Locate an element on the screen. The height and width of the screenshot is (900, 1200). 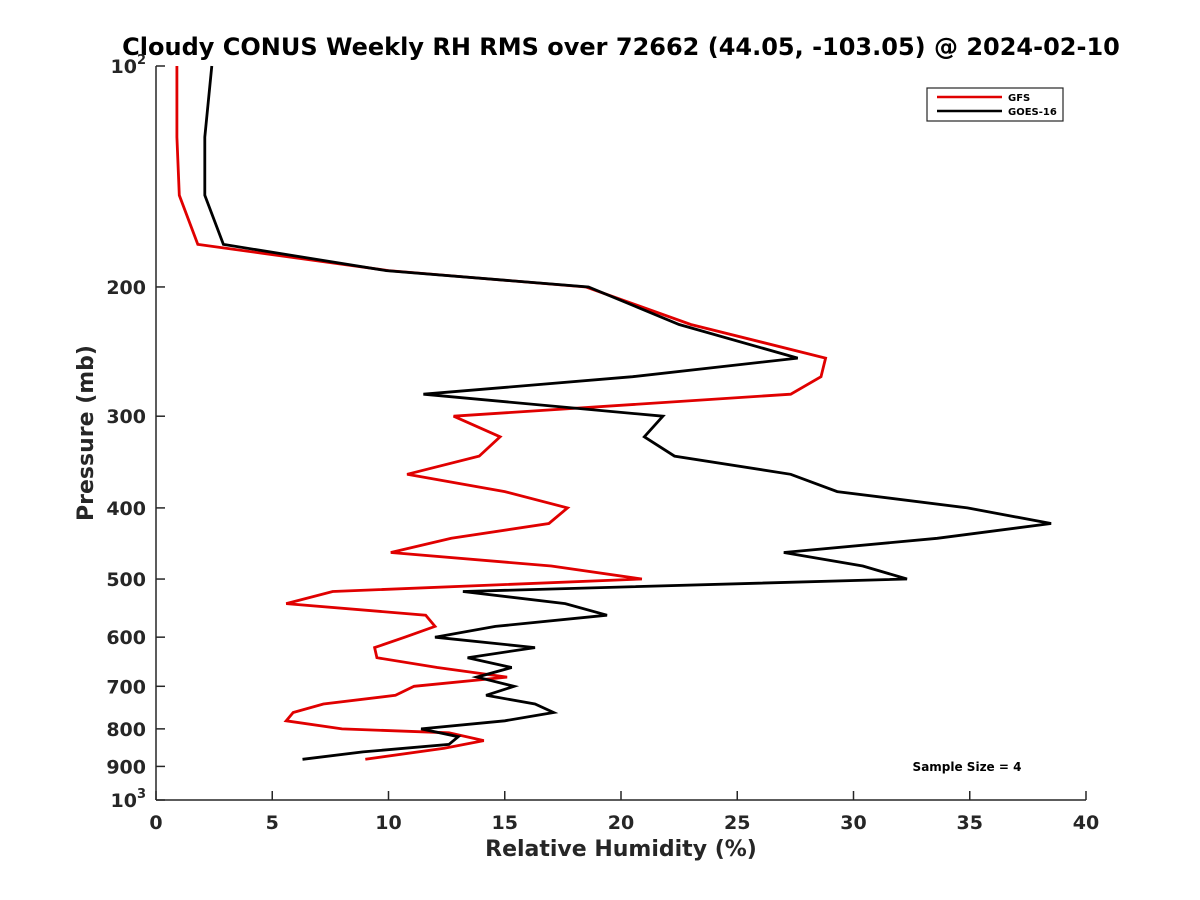
y-tick-label: 10³ is located at coordinates (129, 799).